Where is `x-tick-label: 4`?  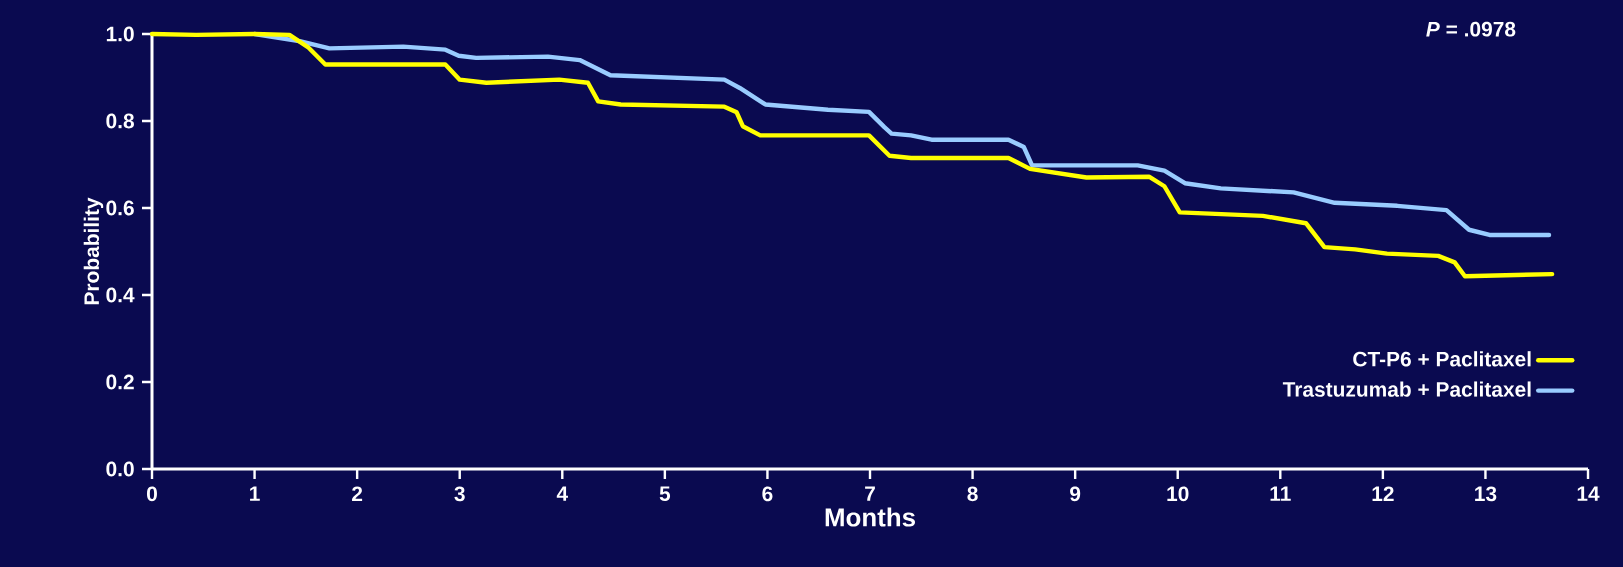
x-tick-label: 4 is located at coordinates (562, 493).